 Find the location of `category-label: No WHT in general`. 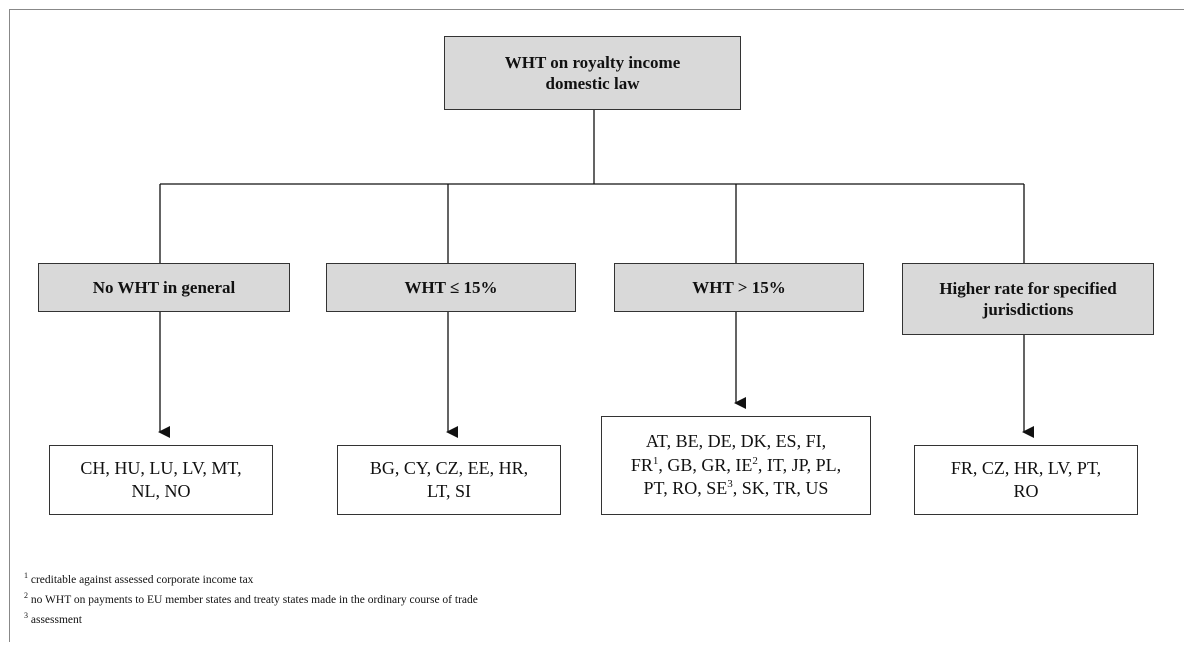

category-label: No WHT in general is located at coordinates (164, 287).